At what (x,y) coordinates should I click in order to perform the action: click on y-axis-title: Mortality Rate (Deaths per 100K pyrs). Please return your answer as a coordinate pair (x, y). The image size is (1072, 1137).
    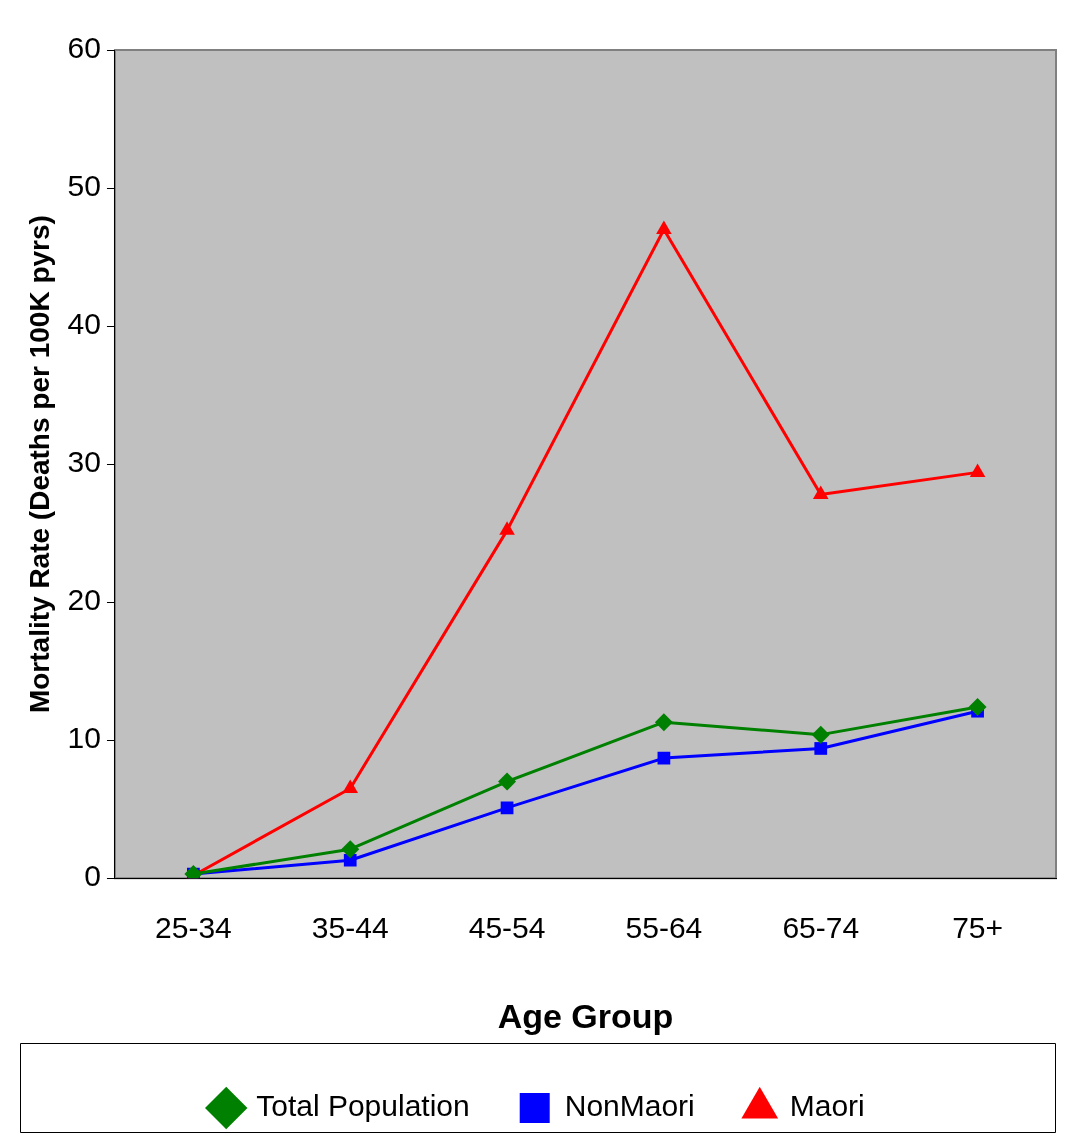
    Looking at the image, I should click on (39, 464).